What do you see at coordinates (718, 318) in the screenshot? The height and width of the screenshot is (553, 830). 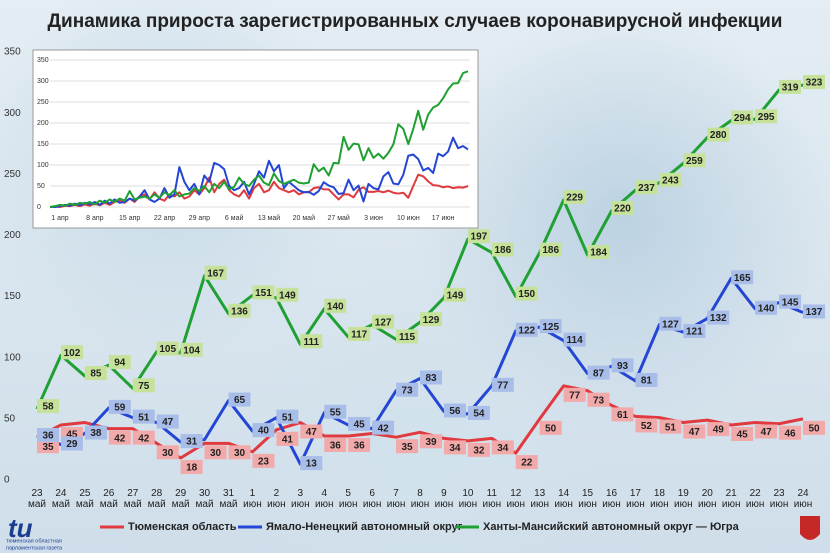 I see `value-label: 132` at bounding box center [718, 318].